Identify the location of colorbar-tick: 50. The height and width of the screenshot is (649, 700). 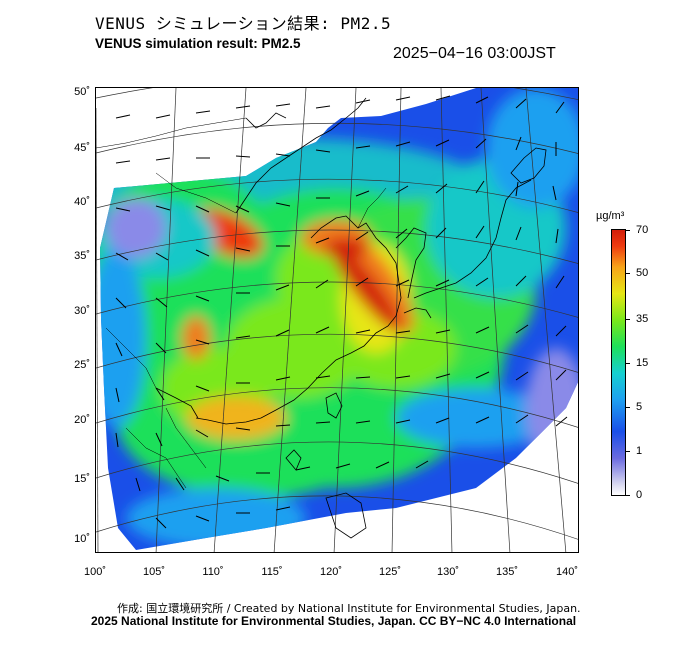
(642, 273).